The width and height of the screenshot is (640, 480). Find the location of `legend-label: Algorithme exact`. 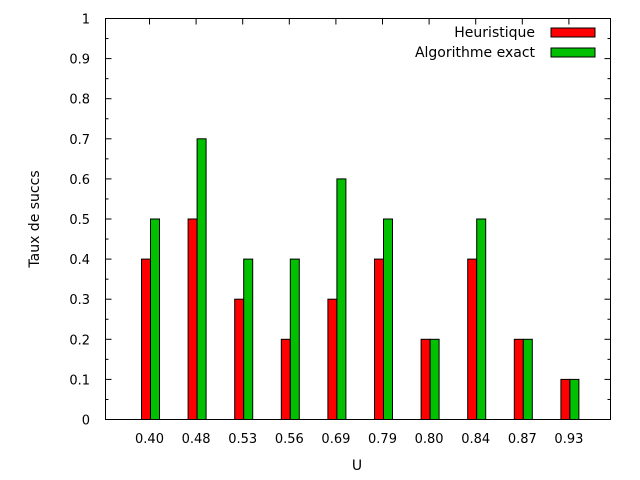

legend-label: Algorithme exact is located at coordinates (475, 53).